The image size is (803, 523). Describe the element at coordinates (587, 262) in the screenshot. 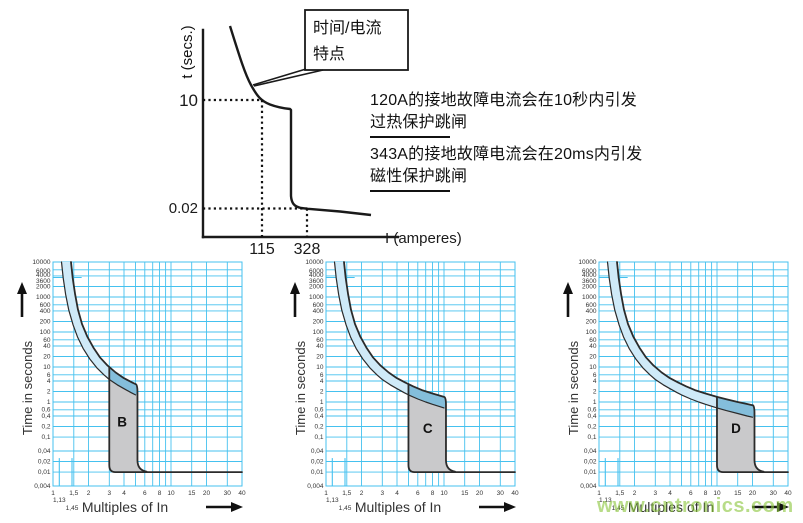

I see `svg-text: 10000` at that location.